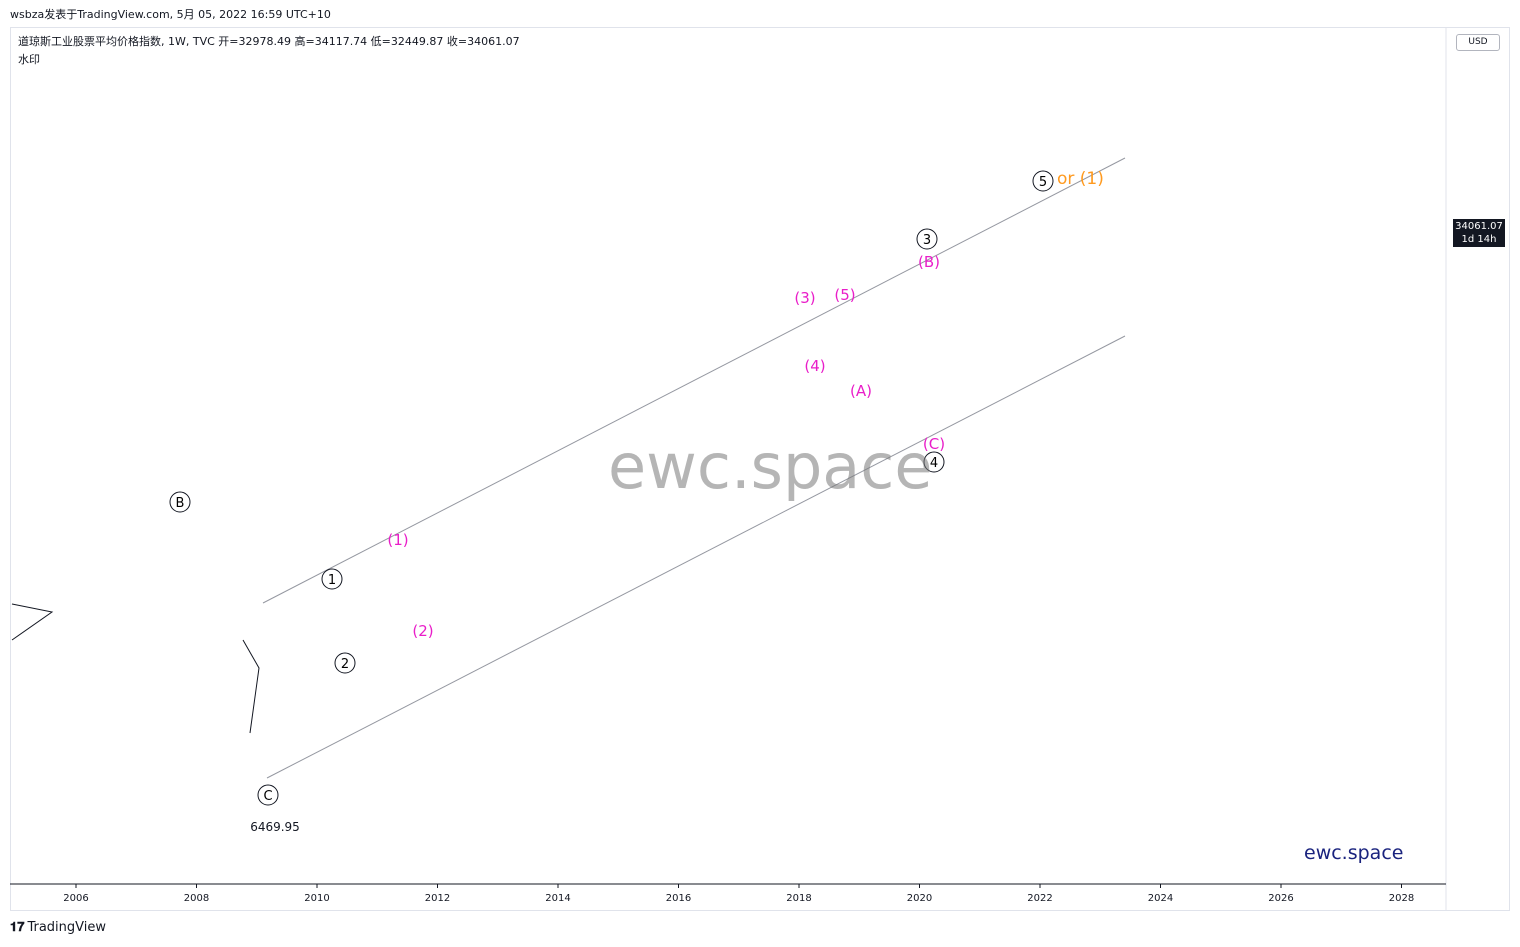 The image size is (1520, 947). What do you see at coordinates (275, 827) in the screenshot?
I see `low-price-label: 6469.95` at bounding box center [275, 827].